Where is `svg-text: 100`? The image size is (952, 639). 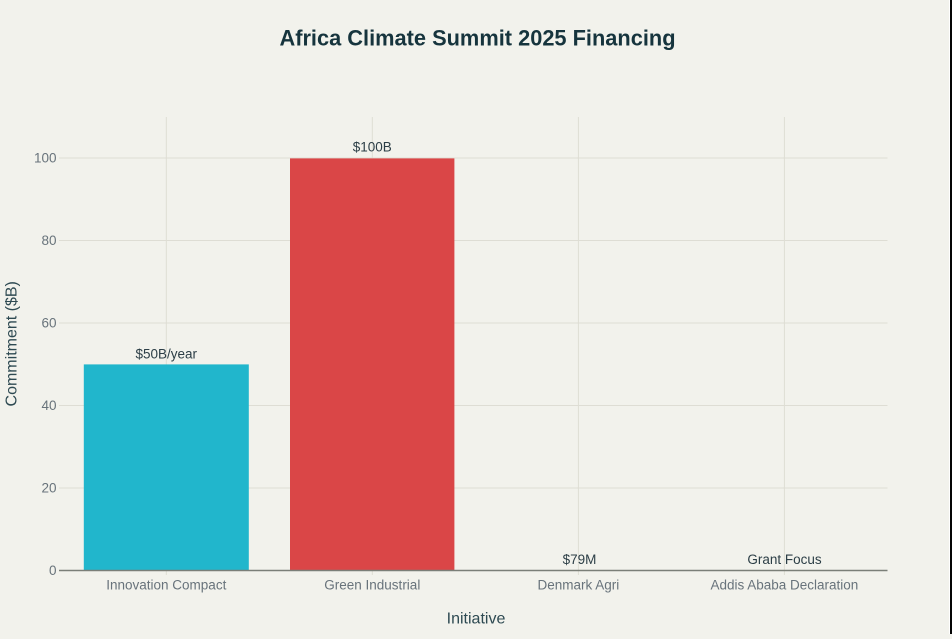
svg-text: 100 is located at coordinates (45, 158).